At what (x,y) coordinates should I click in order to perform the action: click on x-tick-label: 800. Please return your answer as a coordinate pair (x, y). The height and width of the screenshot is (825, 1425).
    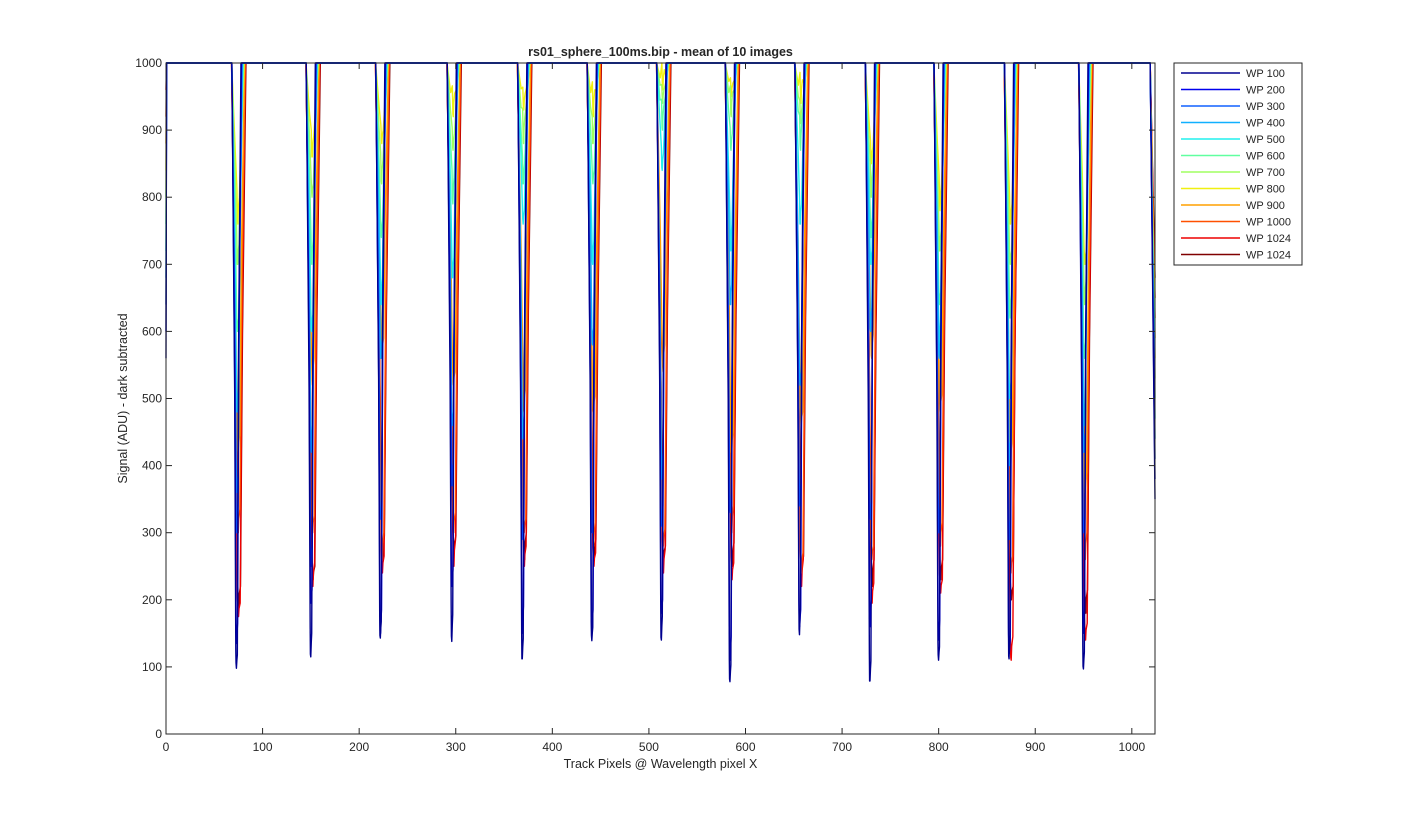
    Looking at the image, I should click on (939, 747).